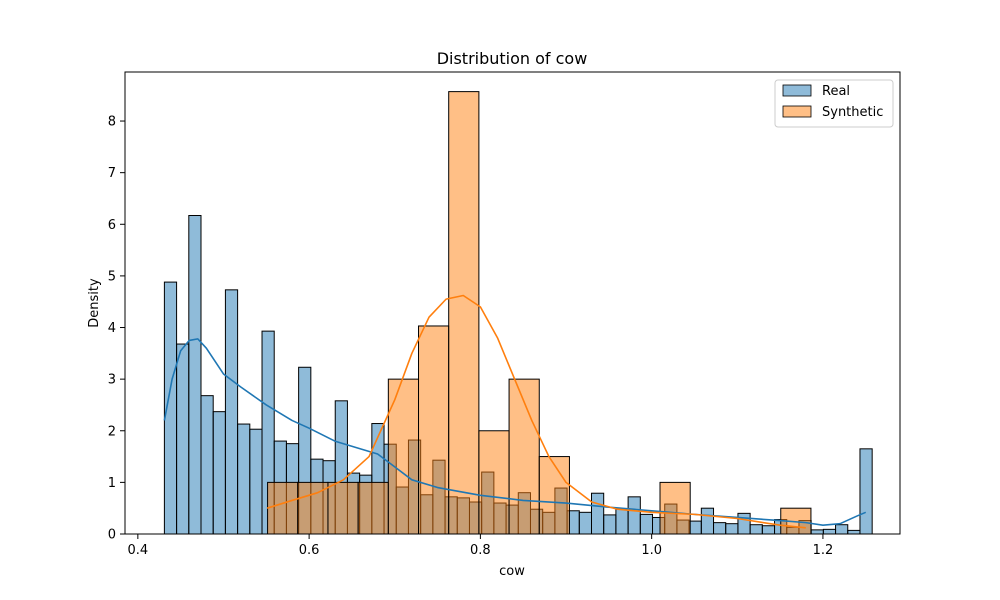  I want to click on x-tick-label: 0.4, so click(138, 550).